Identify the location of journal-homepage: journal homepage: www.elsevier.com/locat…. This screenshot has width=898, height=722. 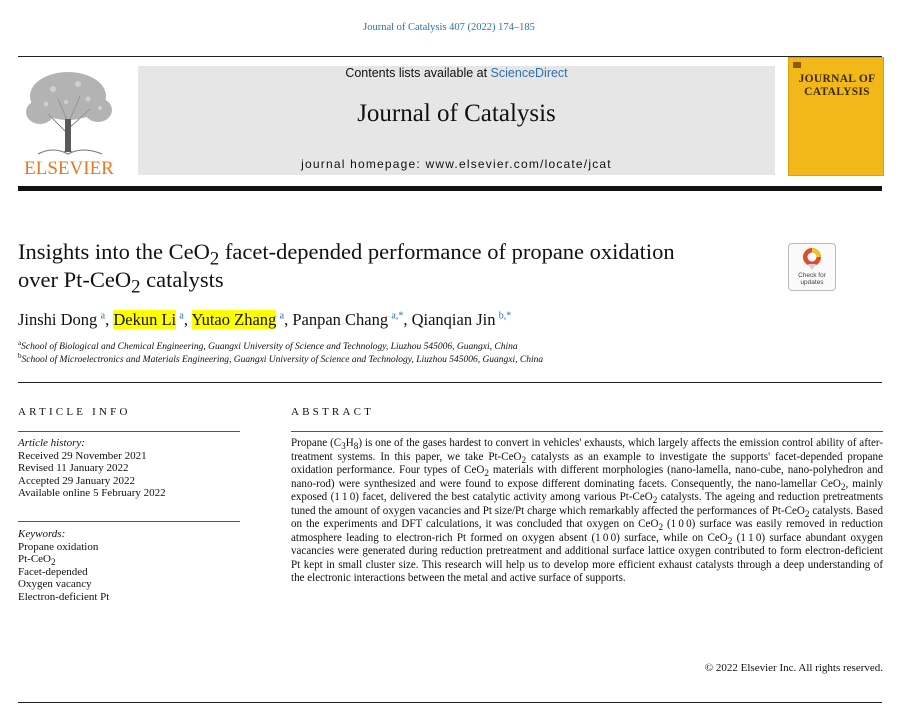
(456, 164).